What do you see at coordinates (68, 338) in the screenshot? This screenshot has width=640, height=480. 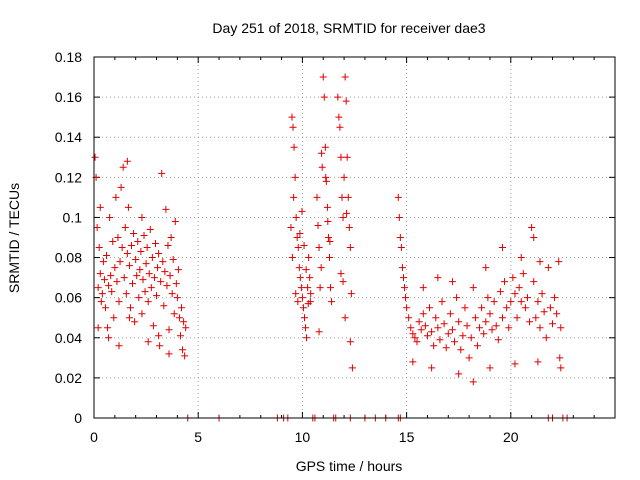 I see `y-tick-label: 0.04` at bounding box center [68, 338].